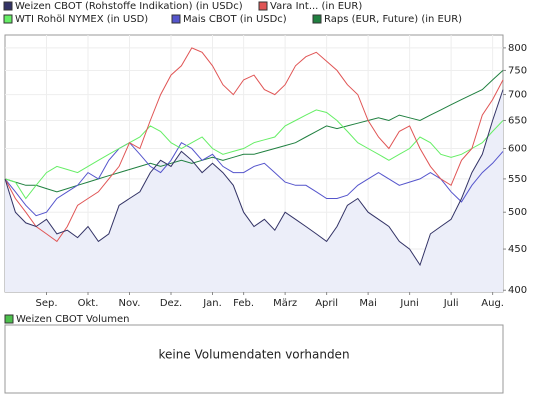  What do you see at coordinates (517, 148) in the screenshot?
I see `y-tick-label: 600` at bounding box center [517, 148].